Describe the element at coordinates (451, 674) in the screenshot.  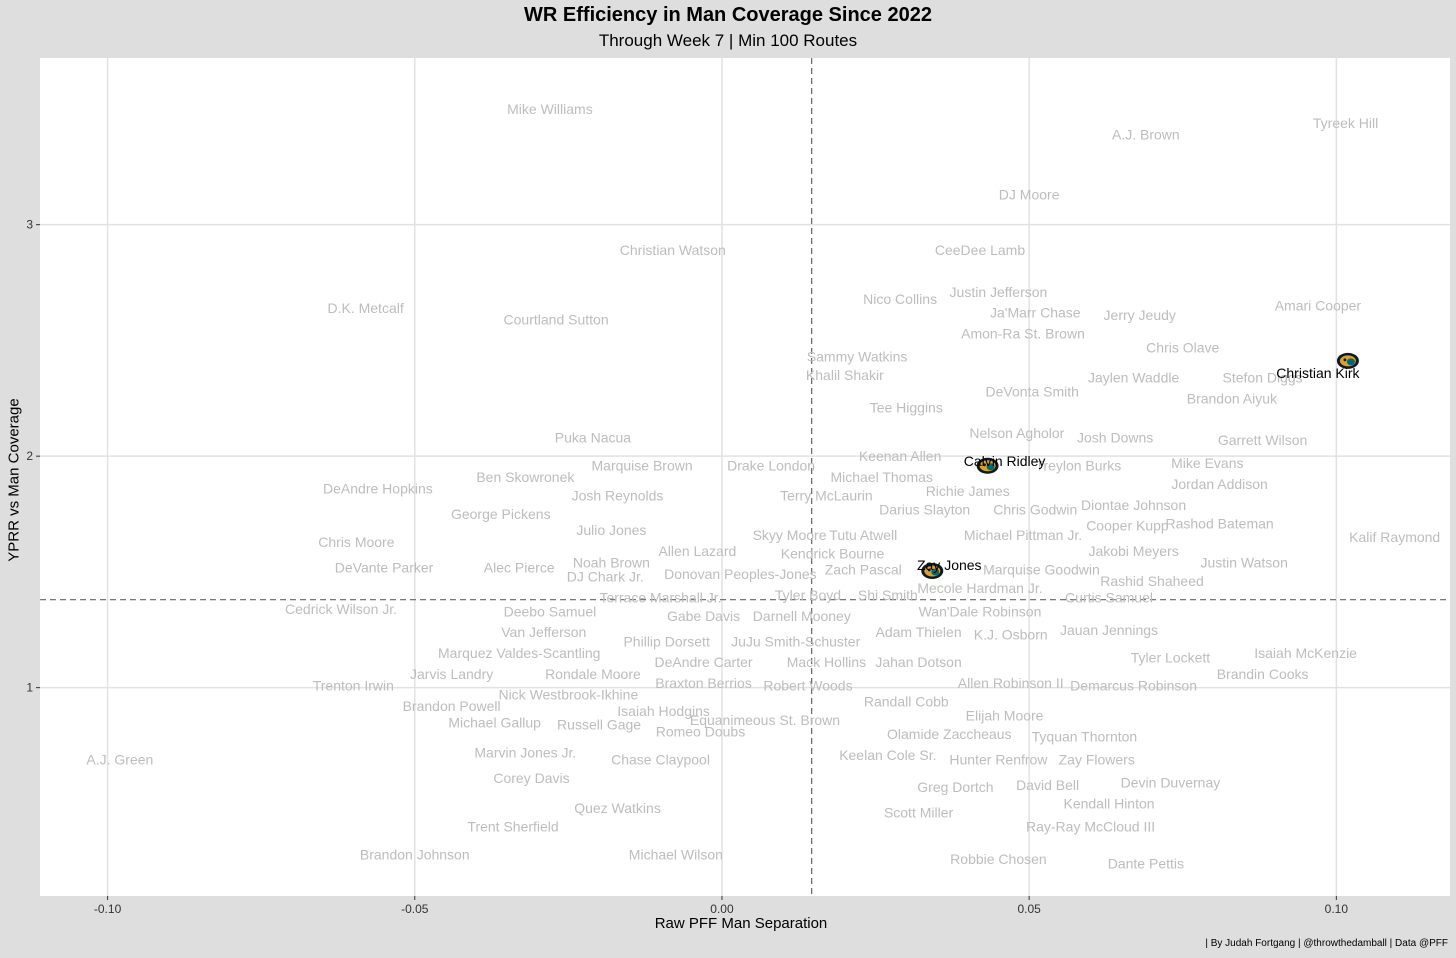
I see `player-label: Jarvis Landry` at that location.